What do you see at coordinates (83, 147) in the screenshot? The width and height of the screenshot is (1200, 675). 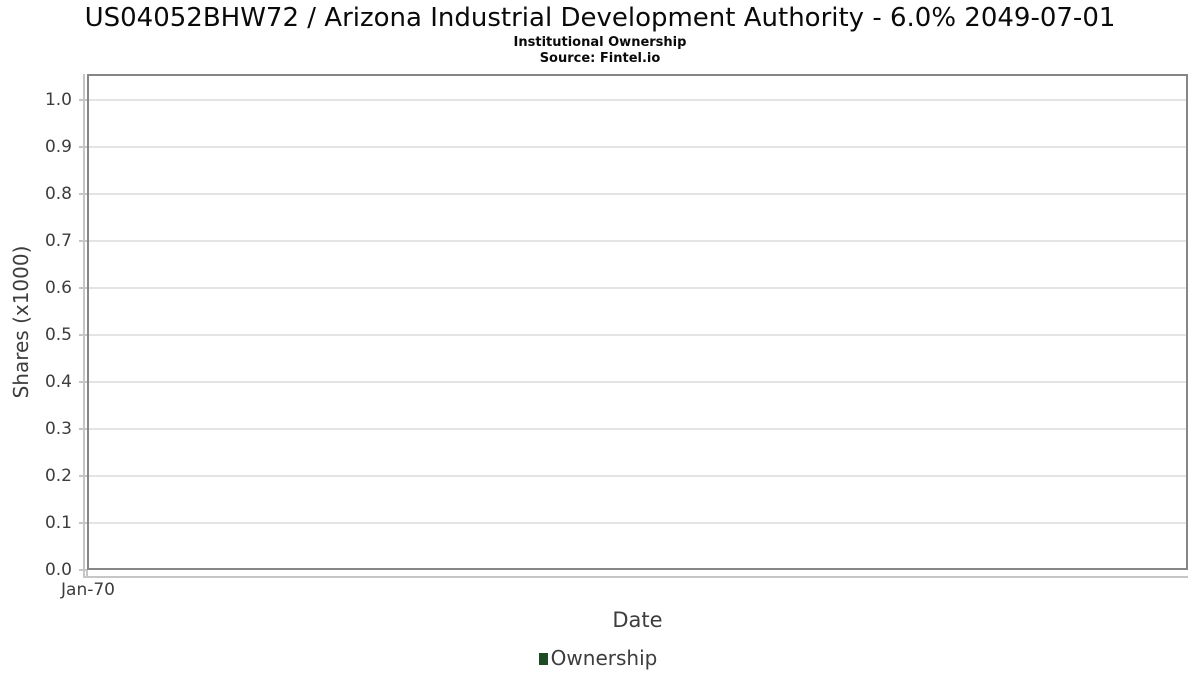 I see `y-tick-mark-0.9` at bounding box center [83, 147].